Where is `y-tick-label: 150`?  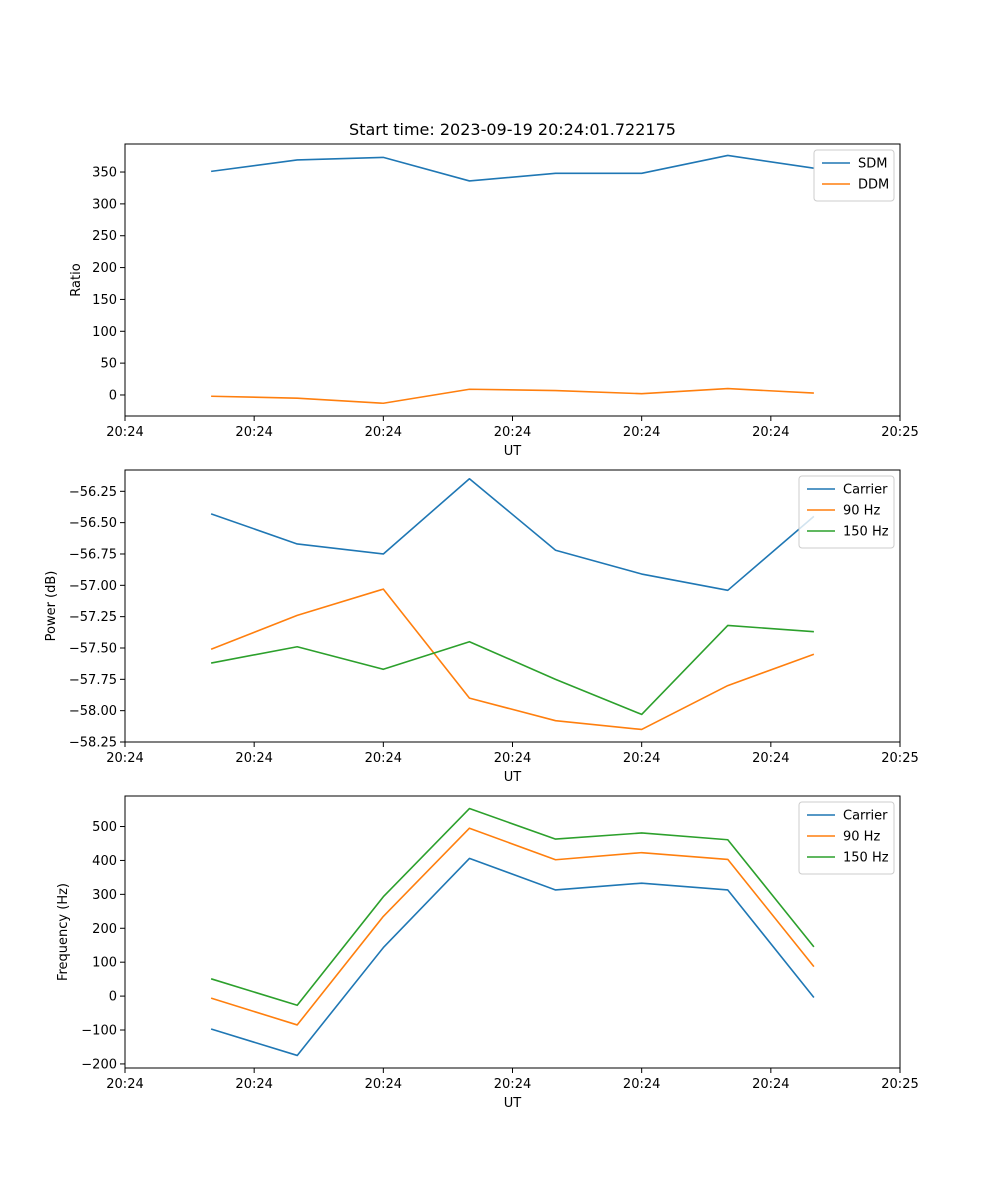
y-tick-label: 150 is located at coordinates (104, 300).